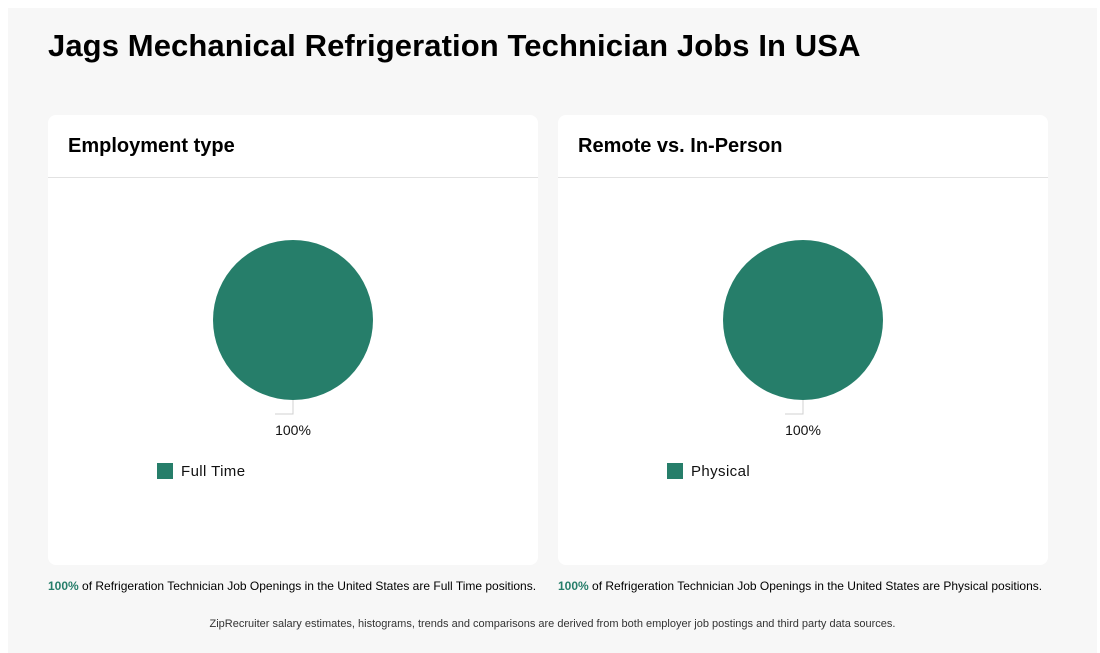  I want to click on pie-slice-full-time, so click(293, 320).